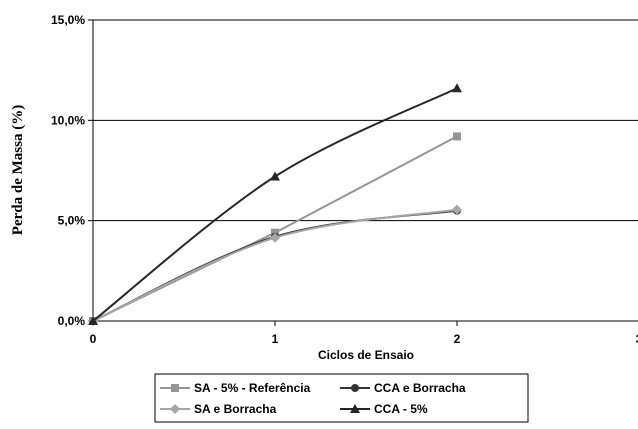 Image resolution: width=638 pixels, height=429 pixels. What do you see at coordinates (68, 120) in the screenshot?
I see `y-tick-label: 10,0%` at bounding box center [68, 120].